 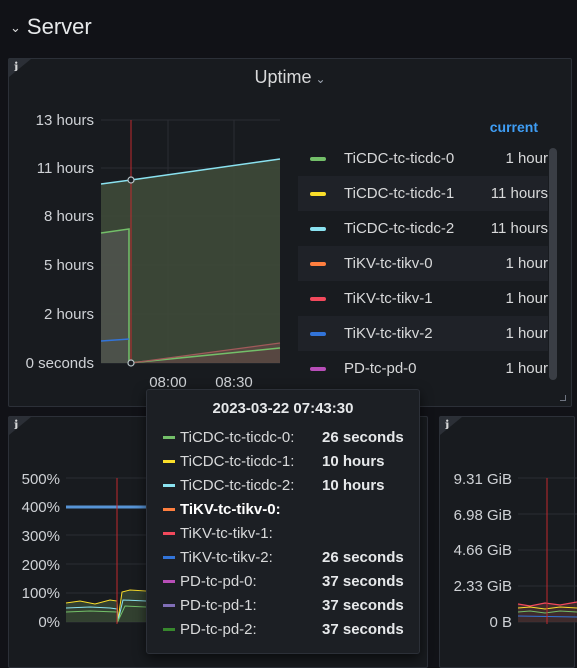 What do you see at coordinates (288, 581) in the screenshot?
I see `tooltip-row: PD-tc-pd-0: 37 seconds` at bounding box center [288, 581].